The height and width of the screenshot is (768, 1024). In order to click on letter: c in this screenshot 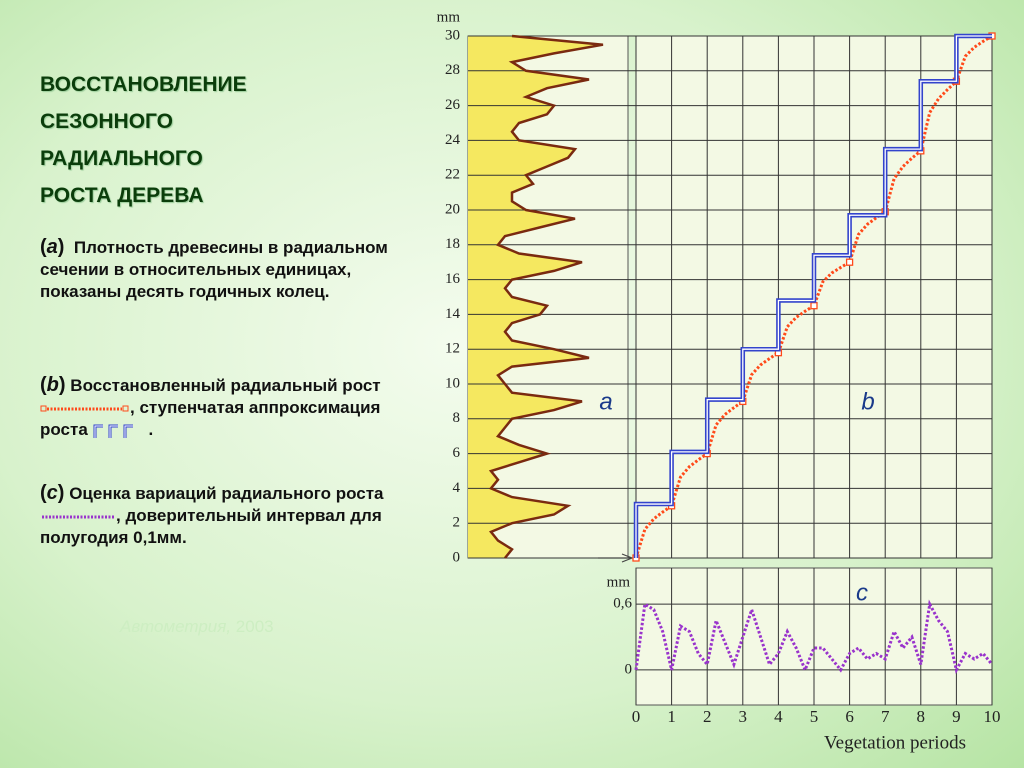, I will do `click(52, 493)`.